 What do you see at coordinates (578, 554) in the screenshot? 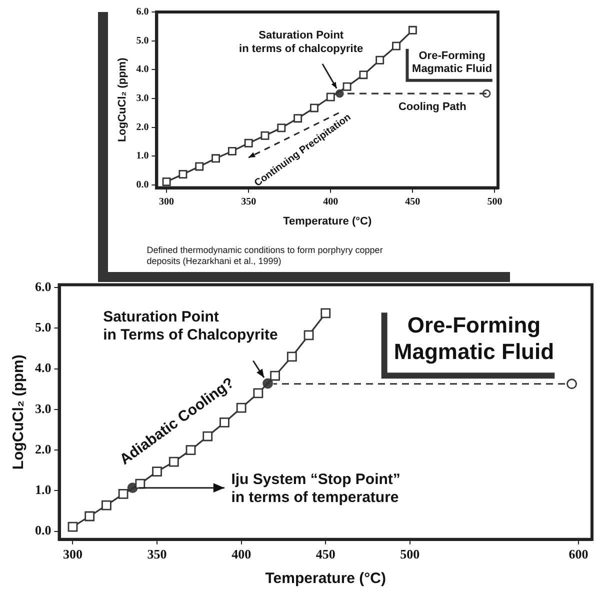
I see `x-tick-label: 600` at bounding box center [578, 554].